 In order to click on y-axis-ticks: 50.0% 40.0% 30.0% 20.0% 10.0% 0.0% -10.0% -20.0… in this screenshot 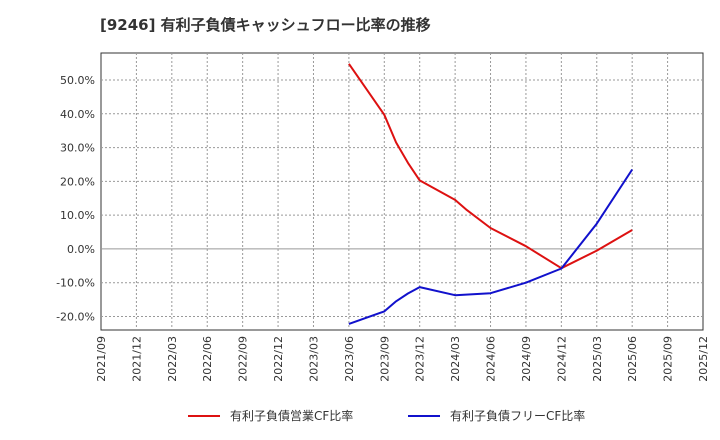, I will do `click(75, 198)`.